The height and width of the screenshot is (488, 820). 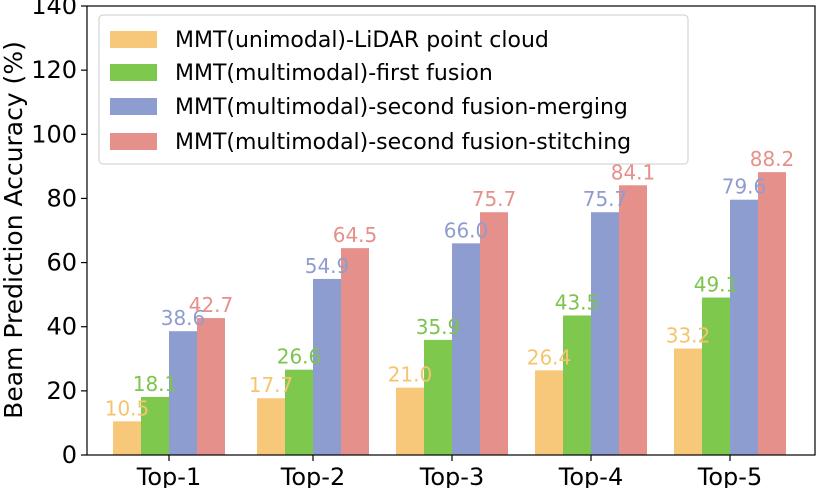 What do you see at coordinates (355, 235) in the screenshot?
I see `data-label: 64.5` at bounding box center [355, 235].